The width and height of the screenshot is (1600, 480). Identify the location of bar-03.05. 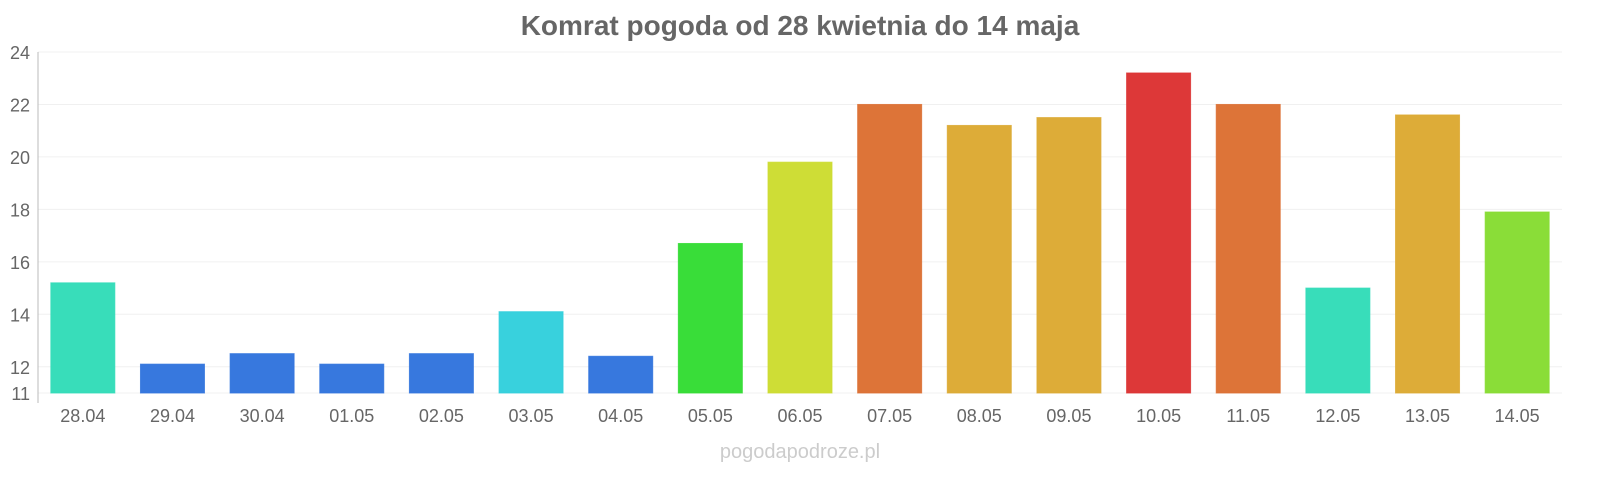
(531, 352).